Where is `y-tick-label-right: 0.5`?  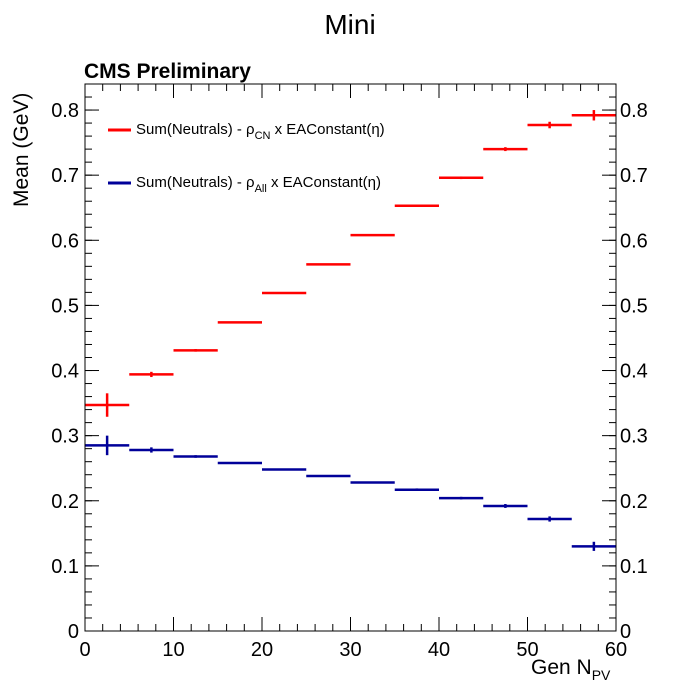 y-tick-label-right: 0.5 is located at coordinates (634, 306).